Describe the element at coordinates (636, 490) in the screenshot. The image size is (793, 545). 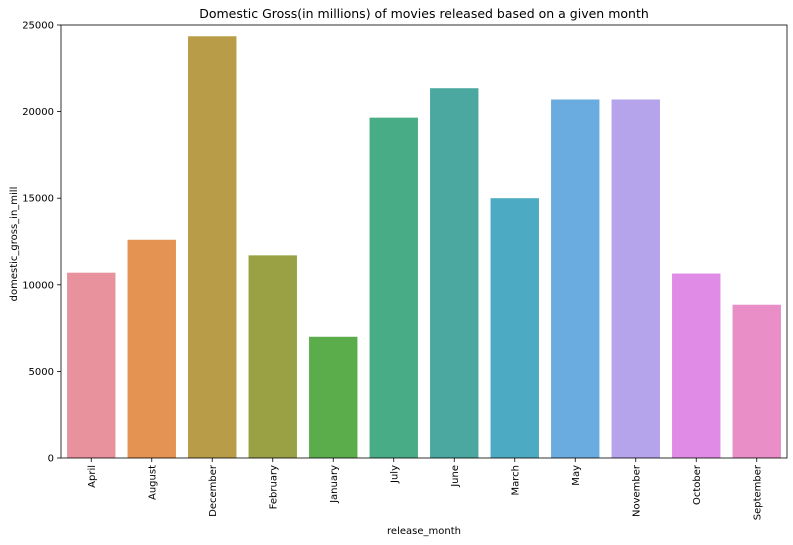
I see `x-tick-label: November` at that location.